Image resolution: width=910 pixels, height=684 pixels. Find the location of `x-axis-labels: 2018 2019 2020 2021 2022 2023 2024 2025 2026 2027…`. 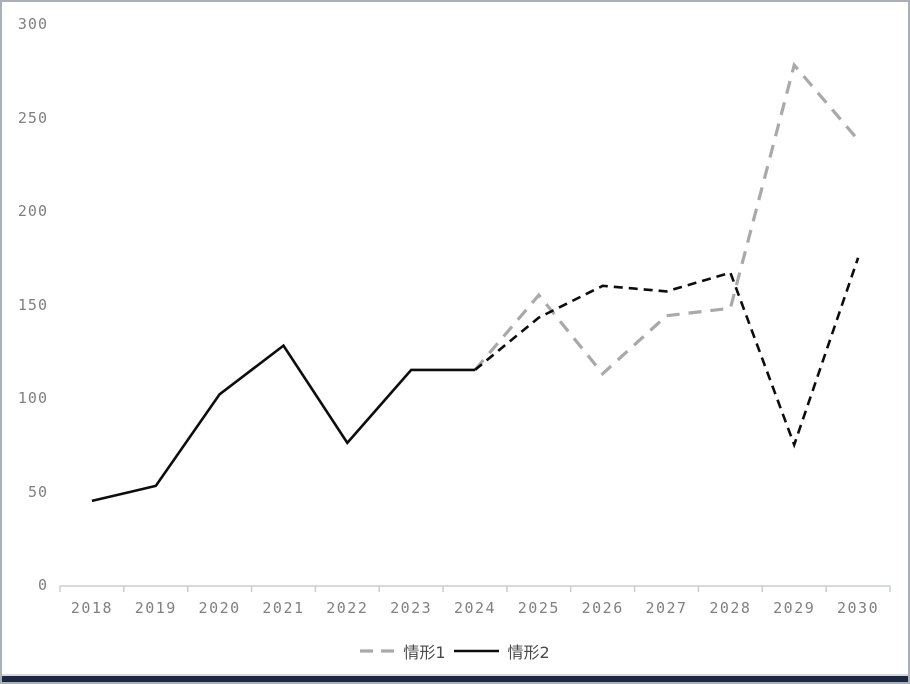

x-axis-labels: 2018 2019 2020 2021 2022 2023 2024 2025 2026 2027… is located at coordinates (455, 610).